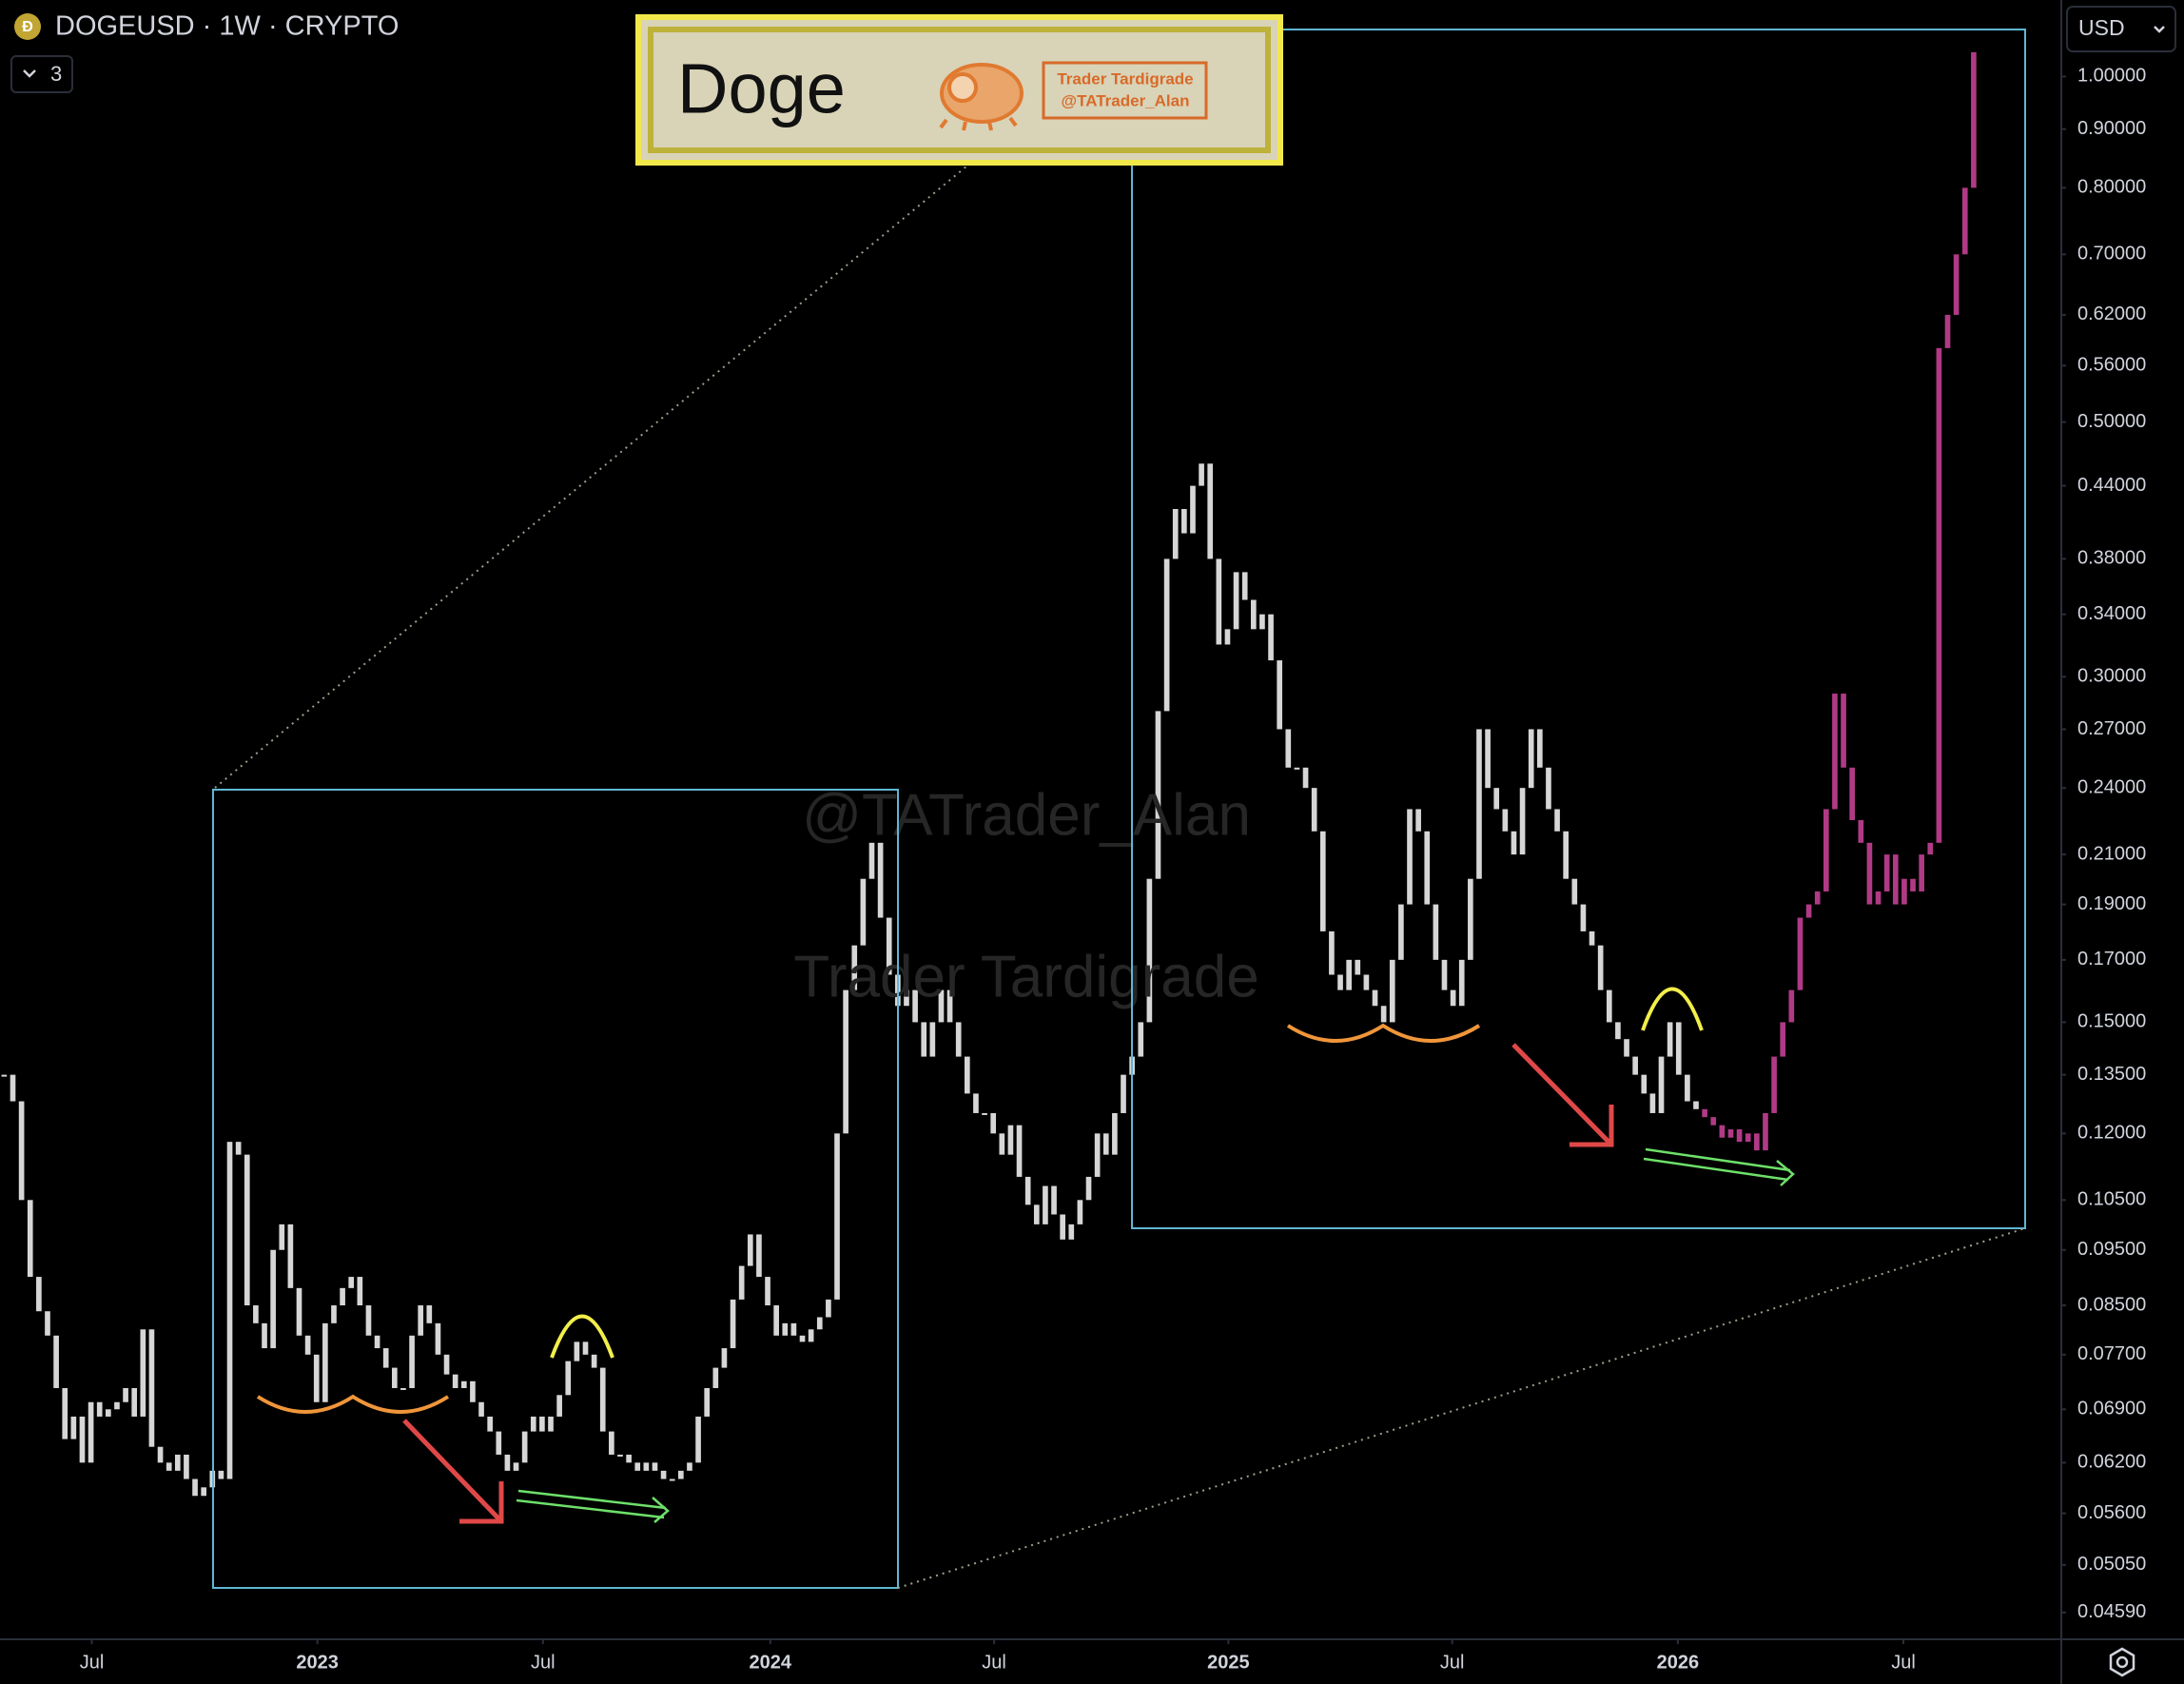  I want to click on y-tick-label: 0.80000, so click(2111, 188).